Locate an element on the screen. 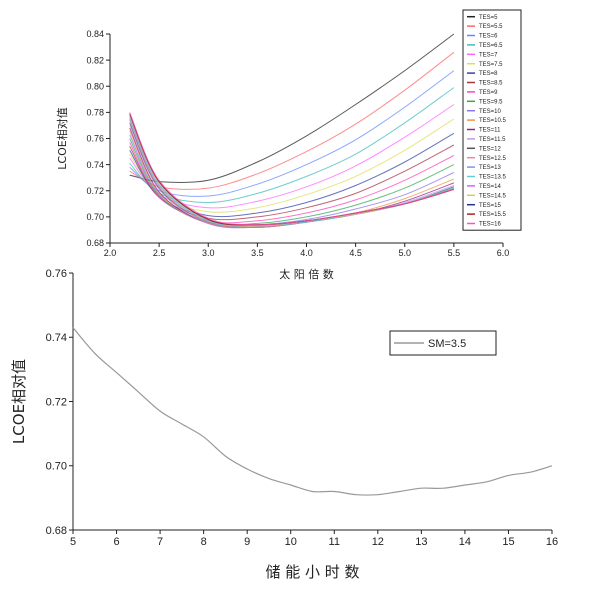  legend-entry: TES=12.5 is located at coordinates (493, 159).